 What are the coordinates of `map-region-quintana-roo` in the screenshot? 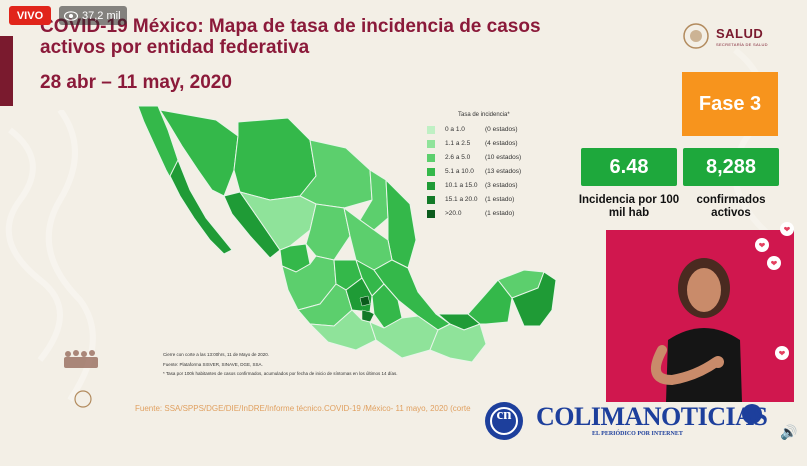 It's located at (534, 299).